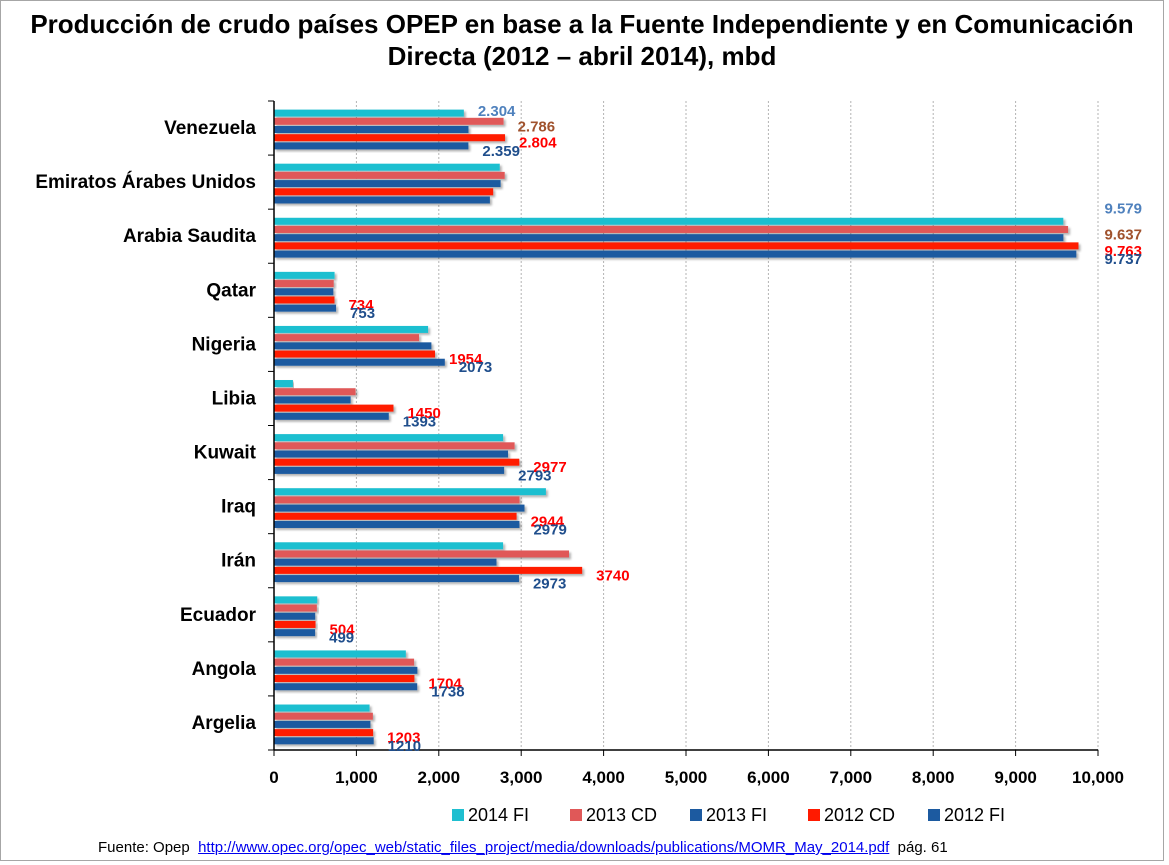  What do you see at coordinates (315, 392) in the screenshot?
I see `bar-libia-2013-cd` at bounding box center [315, 392].